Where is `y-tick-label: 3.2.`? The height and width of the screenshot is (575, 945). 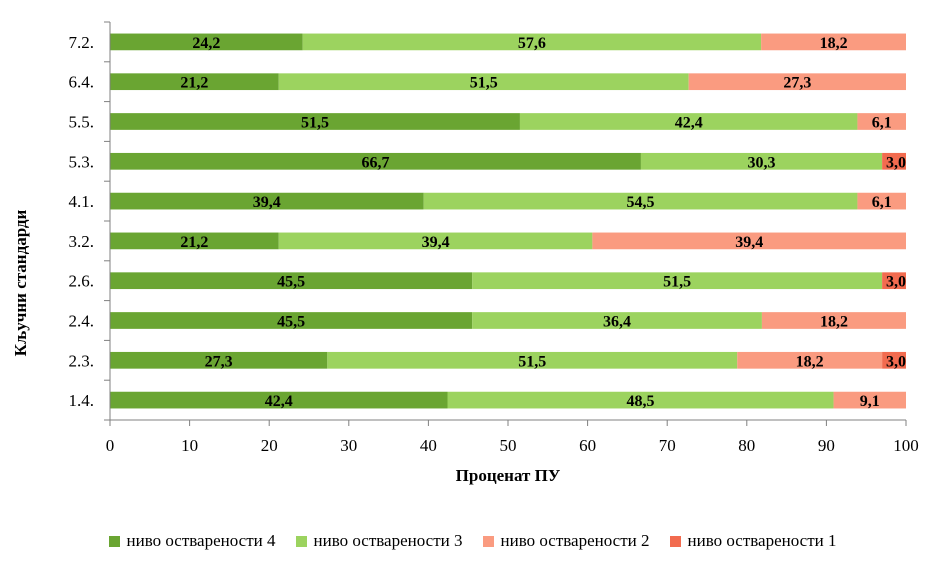
y-tick-label: 3.2. is located at coordinates (82, 241).